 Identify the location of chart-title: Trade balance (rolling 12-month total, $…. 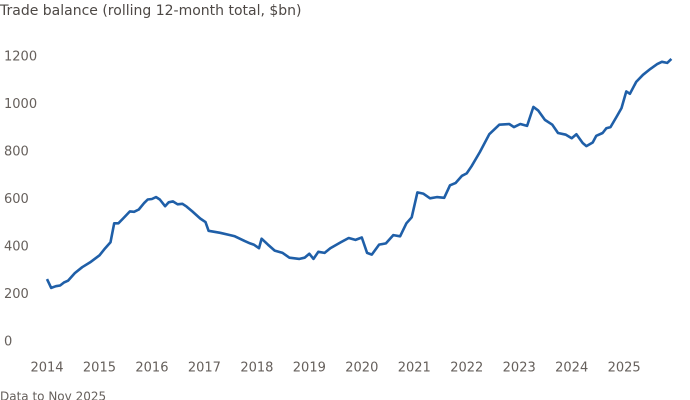
(151, 11).